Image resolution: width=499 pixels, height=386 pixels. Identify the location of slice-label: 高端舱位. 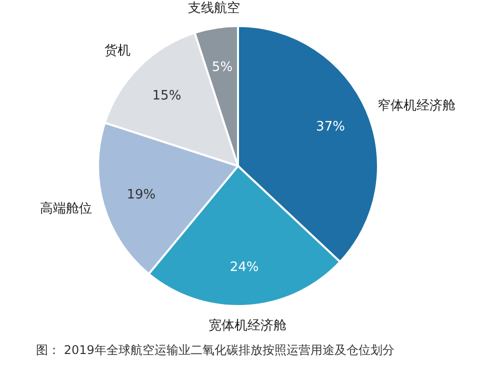
(66, 208).